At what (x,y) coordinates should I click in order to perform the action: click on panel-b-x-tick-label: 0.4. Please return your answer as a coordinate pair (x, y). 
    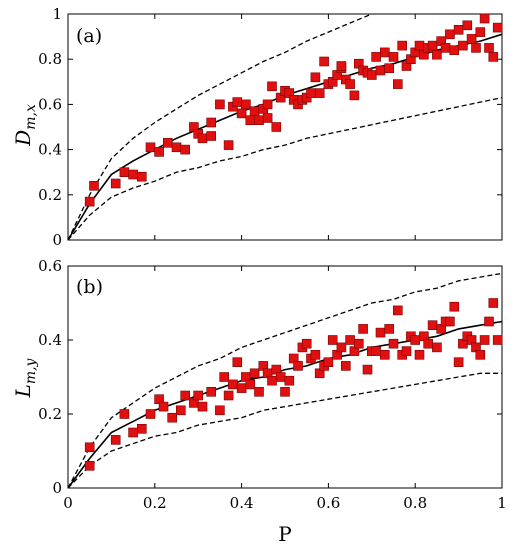
    Looking at the image, I should click on (242, 503).